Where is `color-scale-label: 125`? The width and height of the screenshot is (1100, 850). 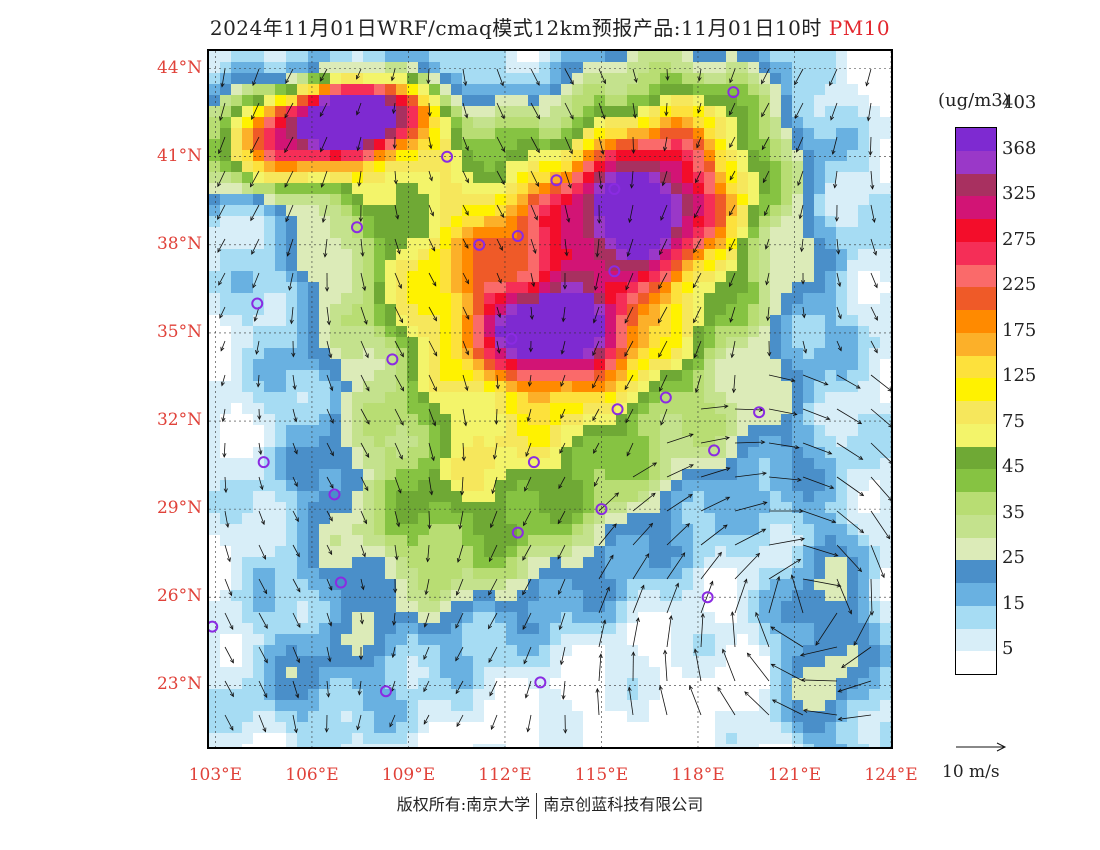
color-scale-label: 125 is located at coordinates (1019, 376).